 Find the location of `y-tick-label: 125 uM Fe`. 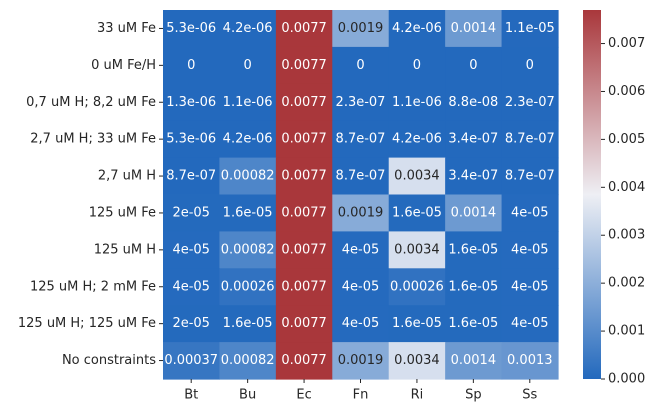

y-tick-label: 125 uM Fe is located at coordinates (122, 212).